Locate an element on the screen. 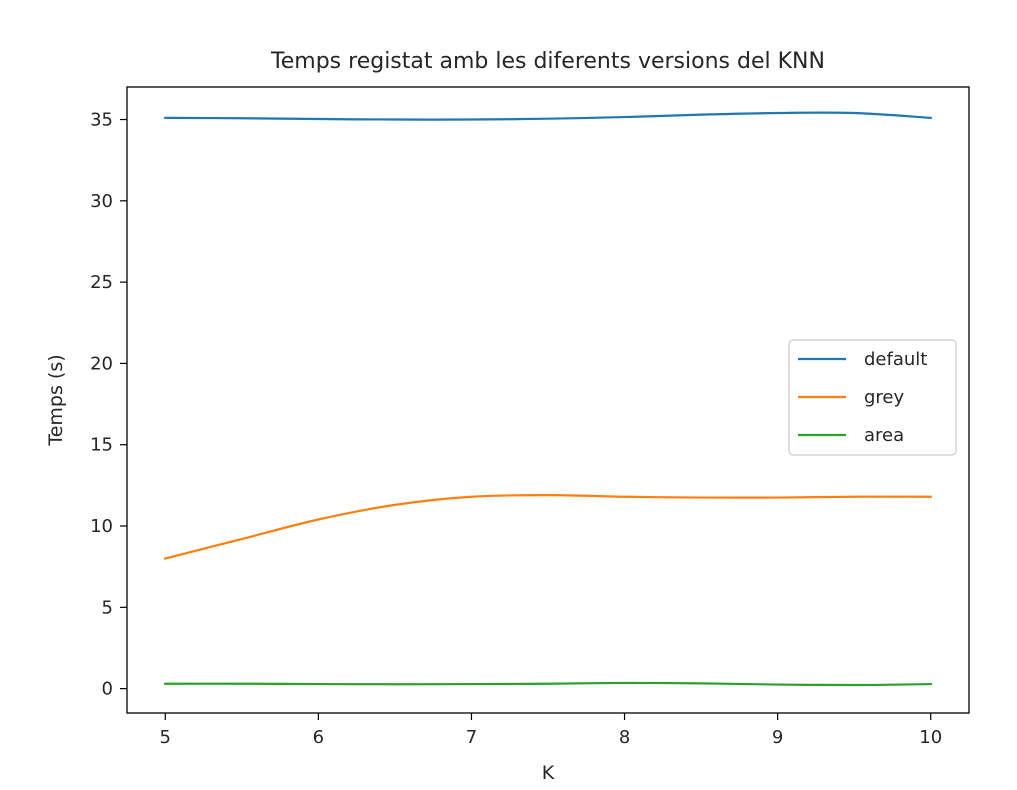 The image size is (1017, 790). x-tick-label: 5 is located at coordinates (165, 737).